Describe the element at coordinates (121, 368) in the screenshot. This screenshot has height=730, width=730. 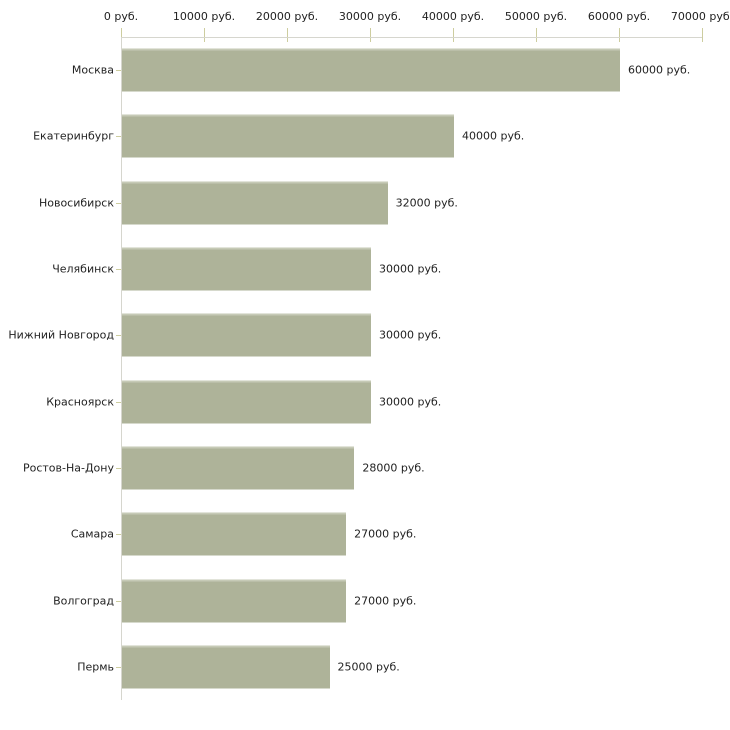
I see `y-axis-line` at that location.